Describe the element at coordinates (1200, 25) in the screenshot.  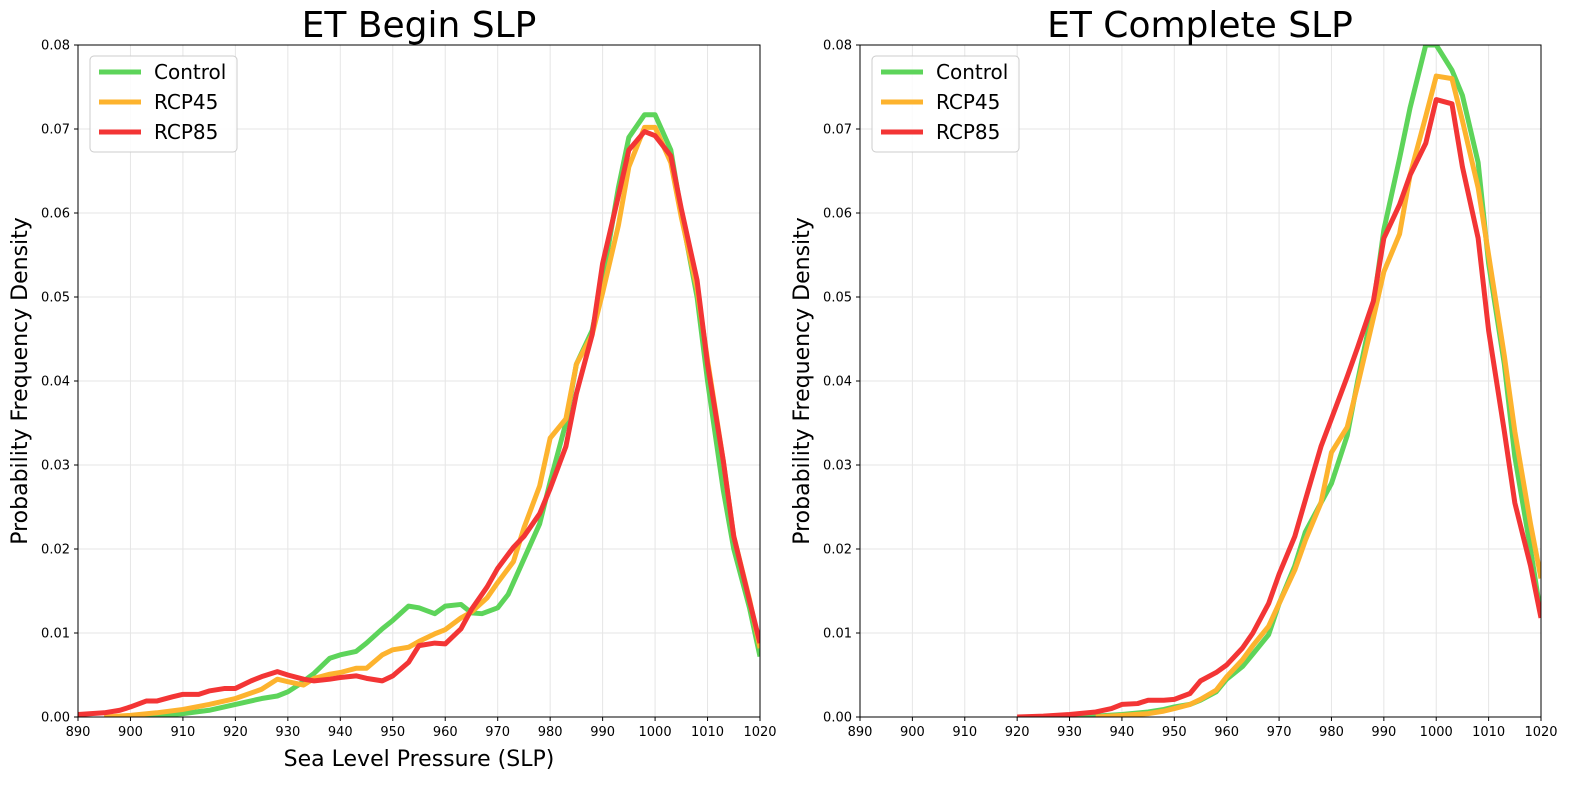
I see `chart-title: ET Complete SLP` at that location.